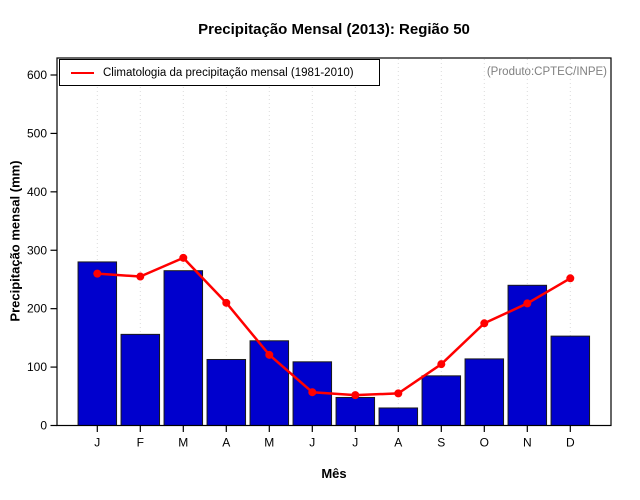 Image resolution: width=640 pixels, height=500 pixels. What do you see at coordinates (334, 29) in the screenshot?
I see `chart-title: Precipitação Mensal (2013): Região 50` at bounding box center [334, 29].